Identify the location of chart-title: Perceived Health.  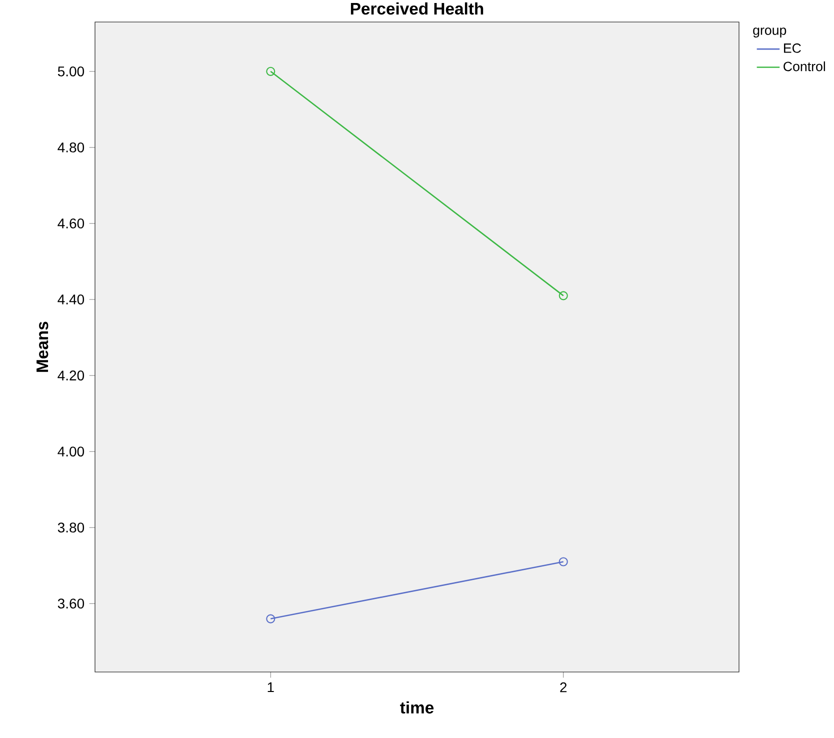
(417, 8).